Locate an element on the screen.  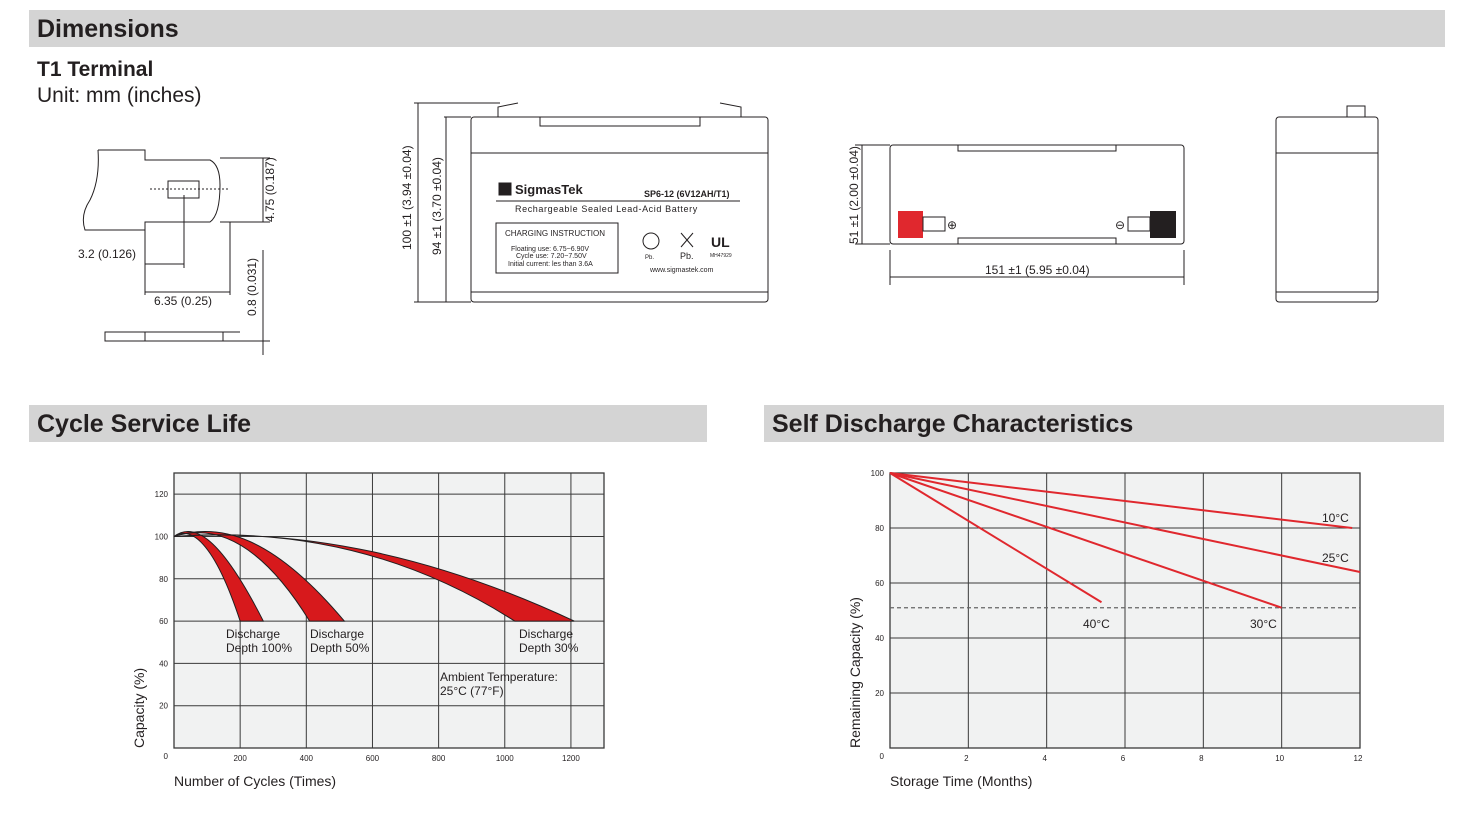
sigma-logo-icon is located at coordinates (505, 189).